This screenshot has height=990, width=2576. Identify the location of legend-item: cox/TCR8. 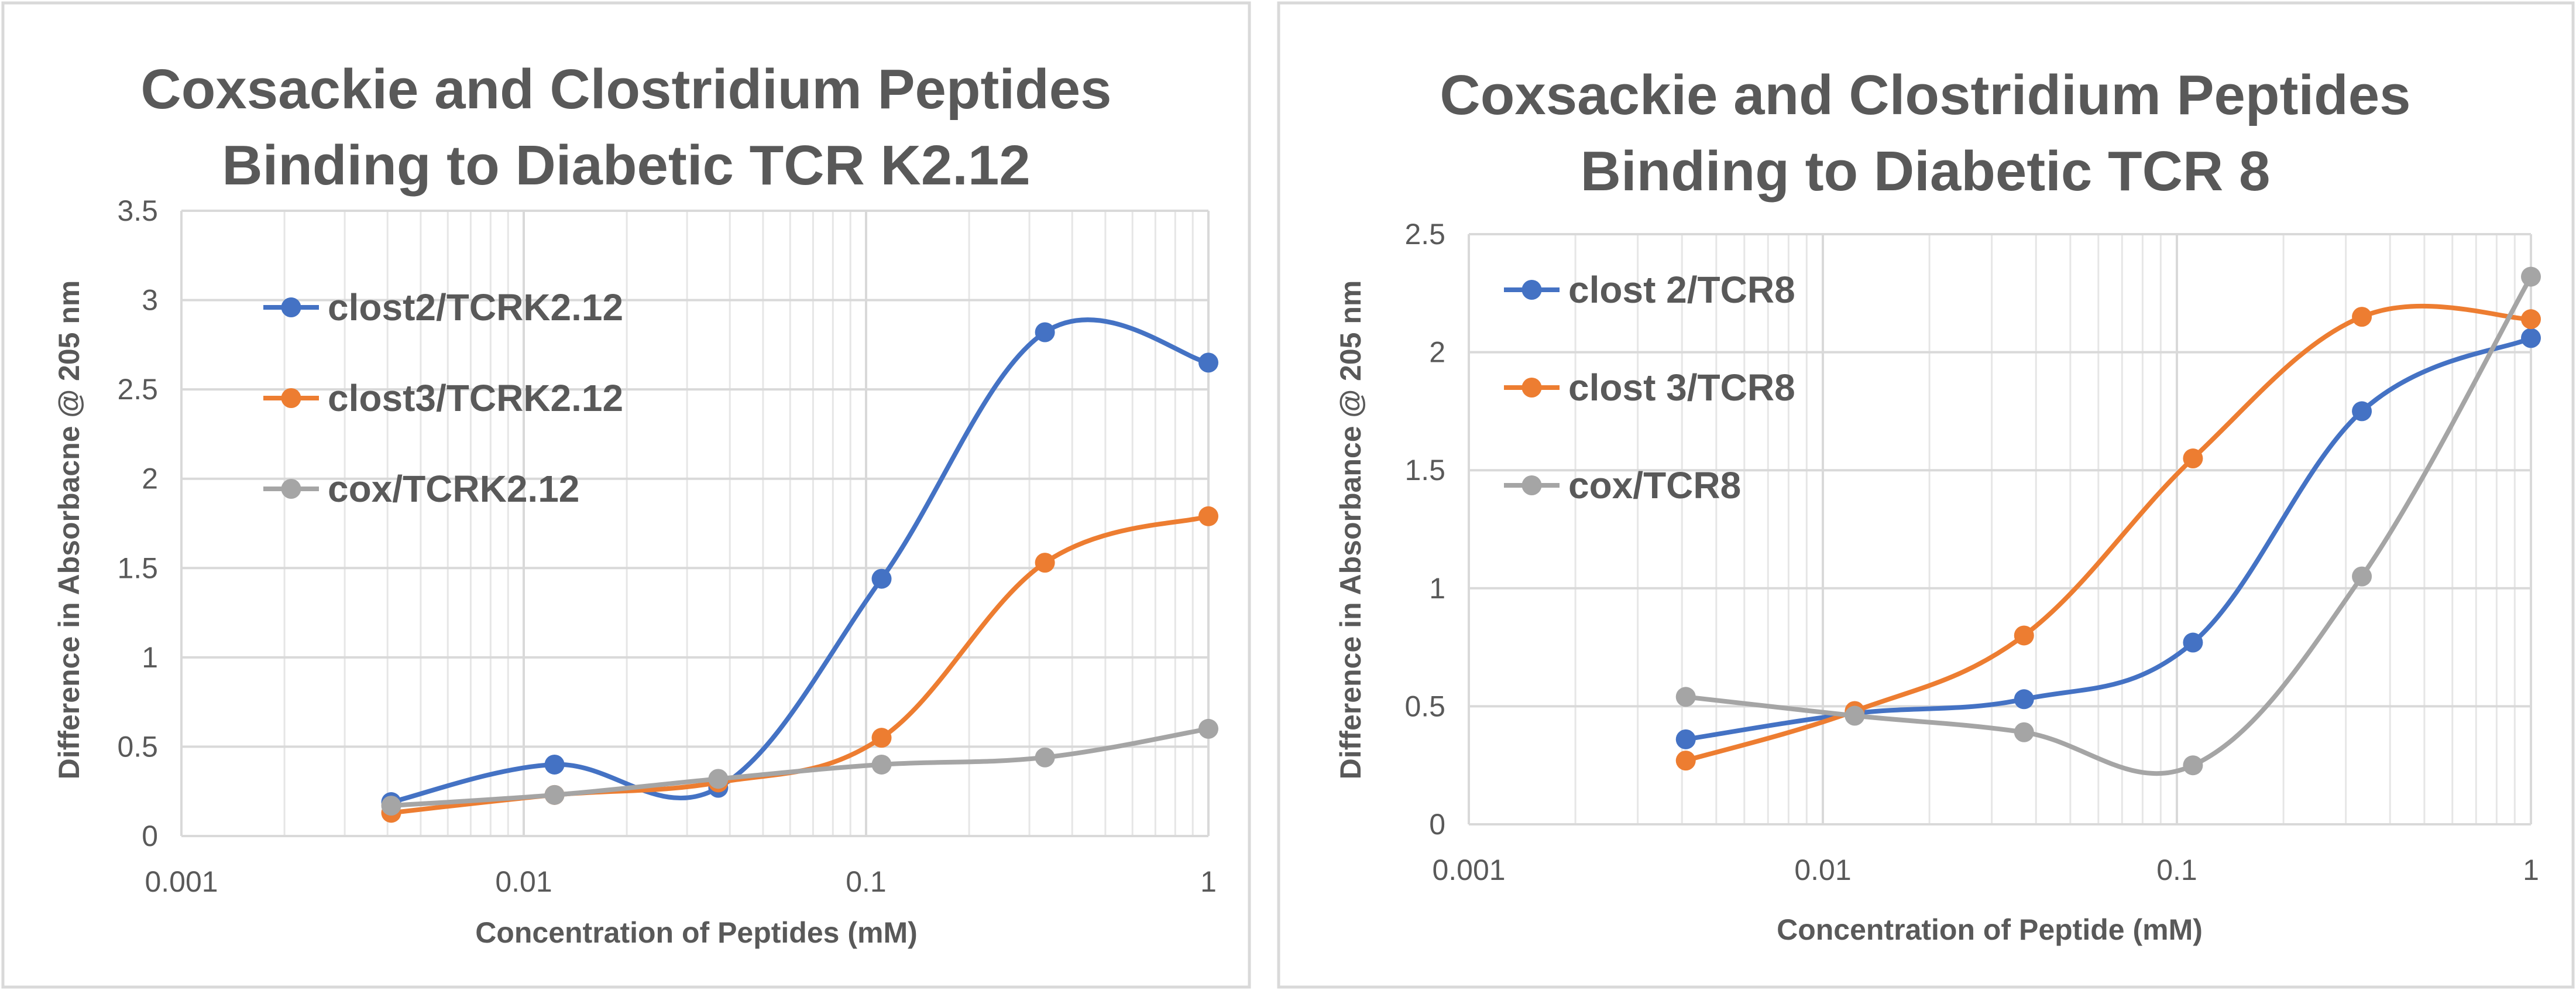
(1622, 485).